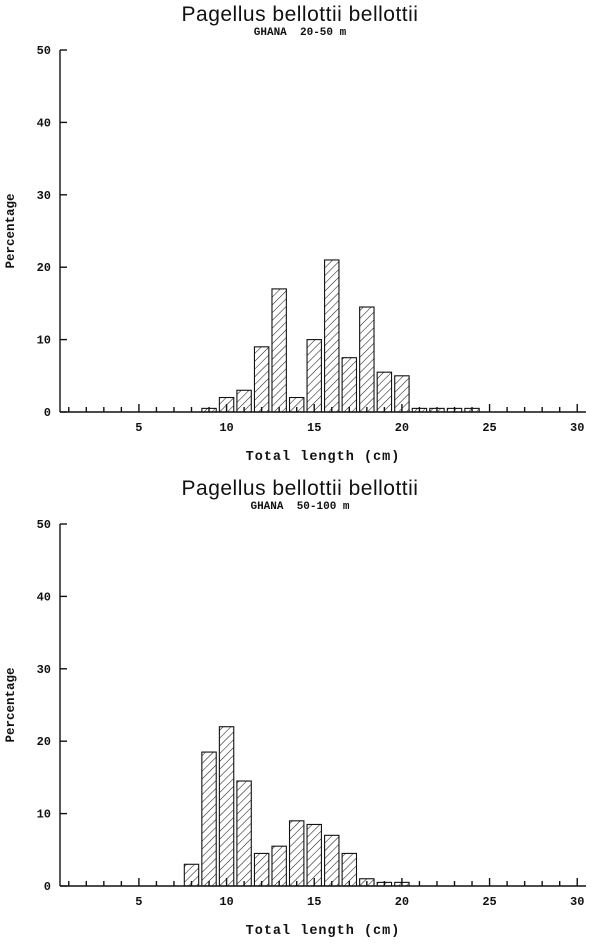 The width and height of the screenshot is (600, 949). What do you see at coordinates (300, 33) in the screenshot?
I see `chart-subtitle-top: GHANA 20-50 m` at bounding box center [300, 33].